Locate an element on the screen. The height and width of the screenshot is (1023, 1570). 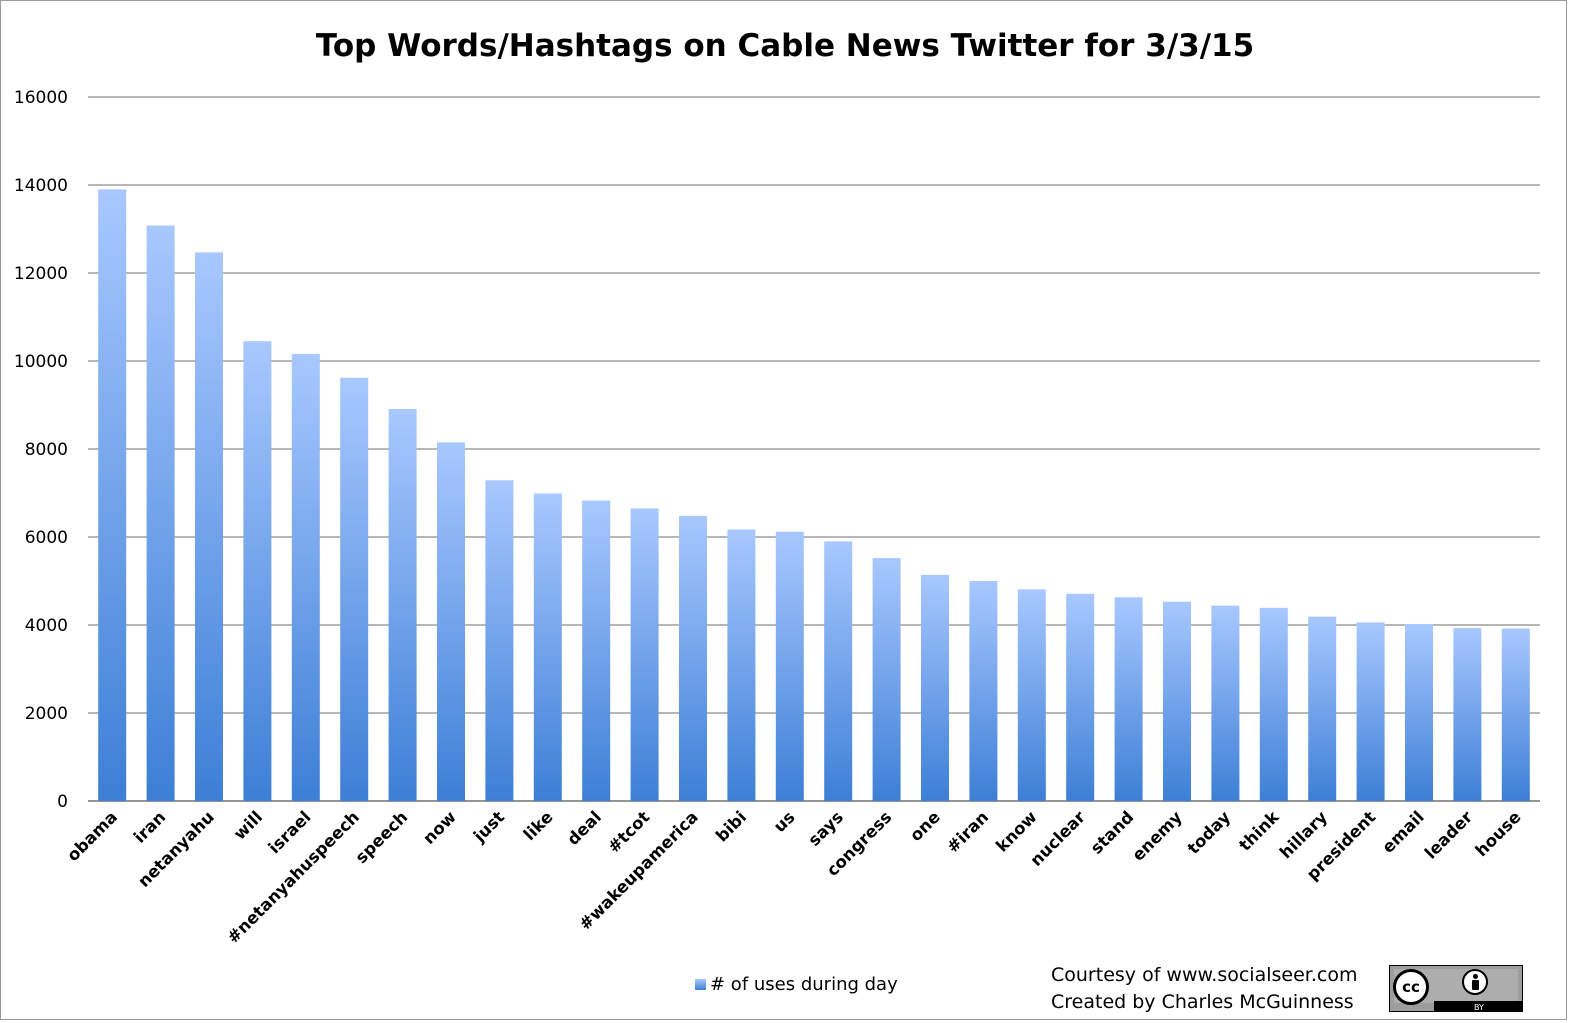
bar-like is located at coordinates (547, 647).